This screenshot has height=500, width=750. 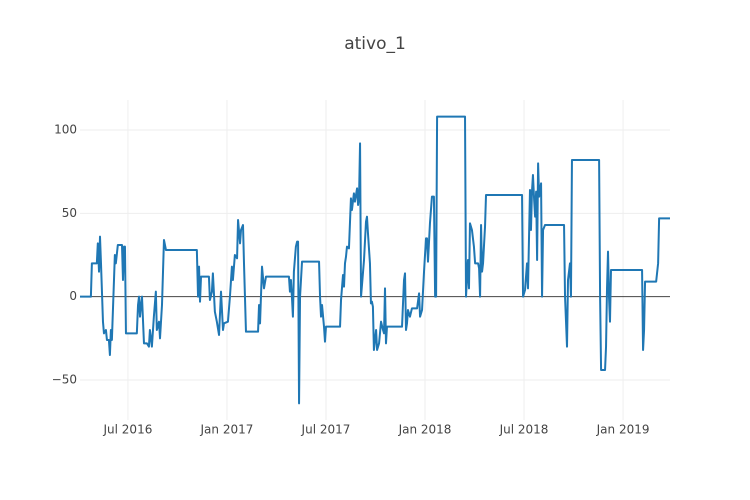 I want to click on chart-title: ativo_1, so click(x=375, y=44).